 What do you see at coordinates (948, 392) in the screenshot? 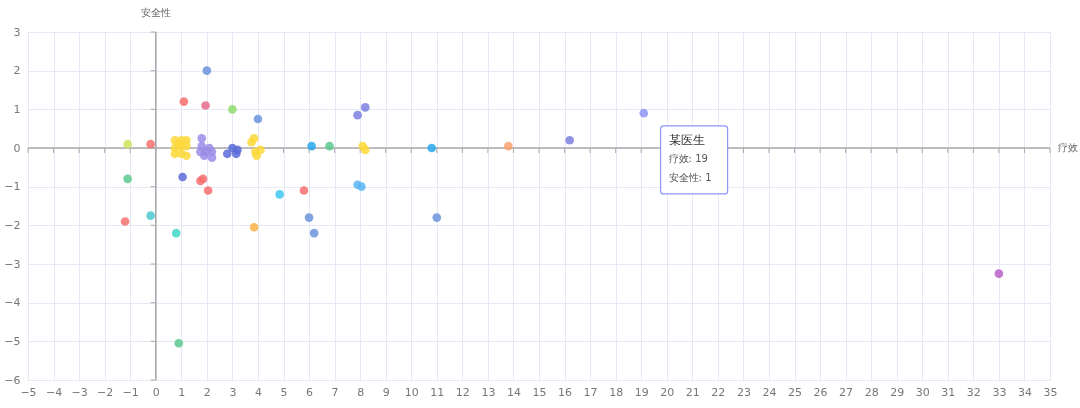
I see `x-tick-label: 31` at bounding box center [948, 392].